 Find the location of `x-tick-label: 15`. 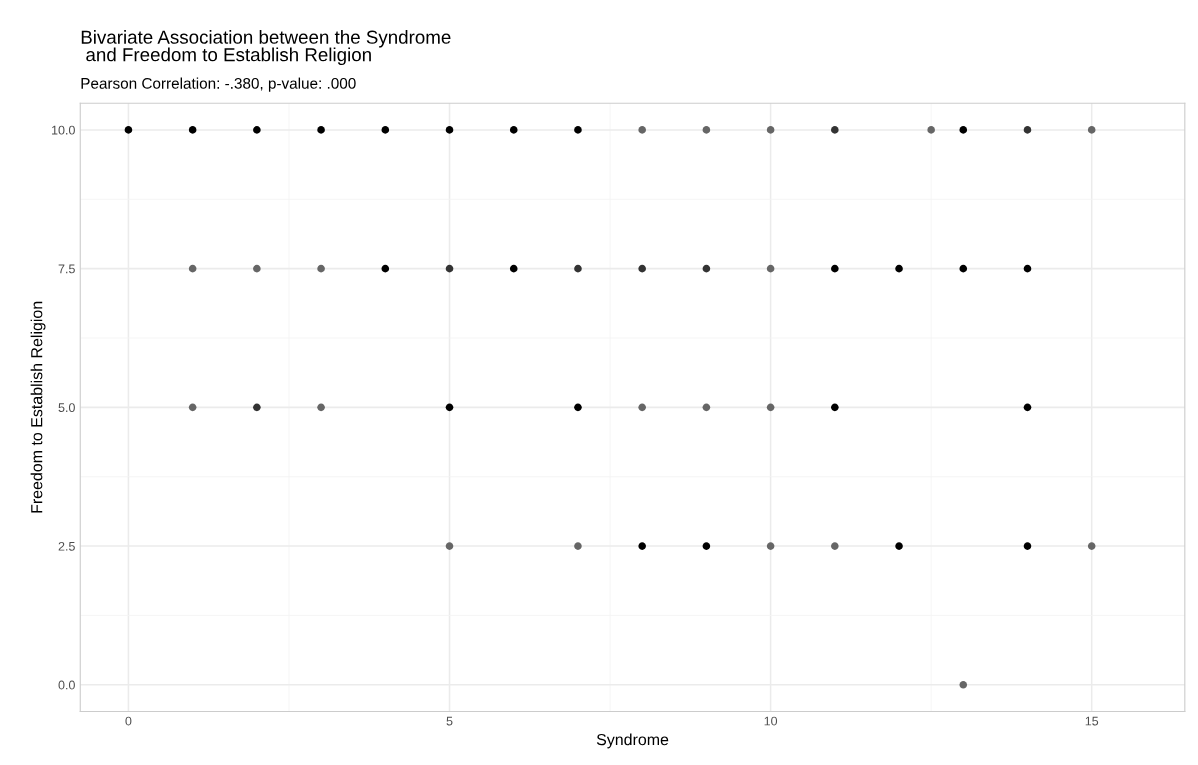

x-tick-label: 15 is located at coordinates (1092, 721).